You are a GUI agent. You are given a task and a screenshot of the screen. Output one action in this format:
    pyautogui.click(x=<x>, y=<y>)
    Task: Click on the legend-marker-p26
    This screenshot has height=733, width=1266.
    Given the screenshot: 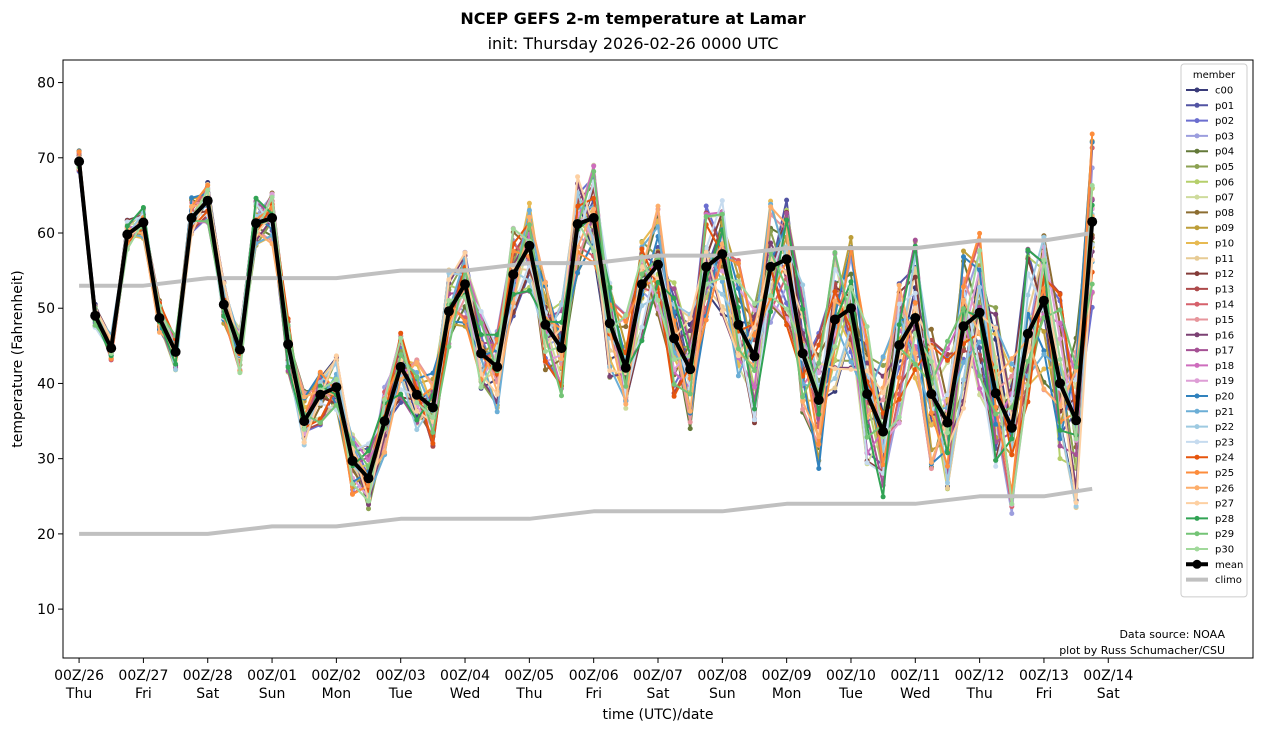 What is the action you would take?
    pyautogui.click(x=1197, y=488)
    